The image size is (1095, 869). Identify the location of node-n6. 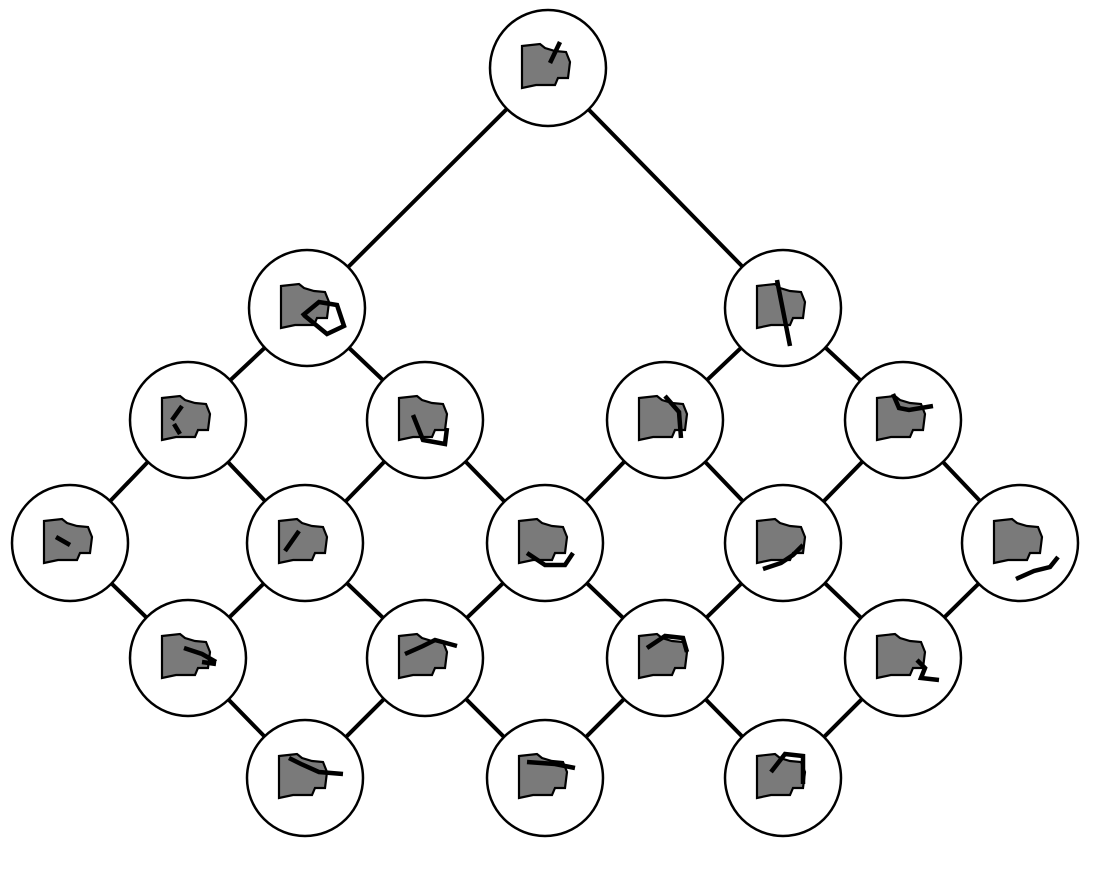
(903, 420).